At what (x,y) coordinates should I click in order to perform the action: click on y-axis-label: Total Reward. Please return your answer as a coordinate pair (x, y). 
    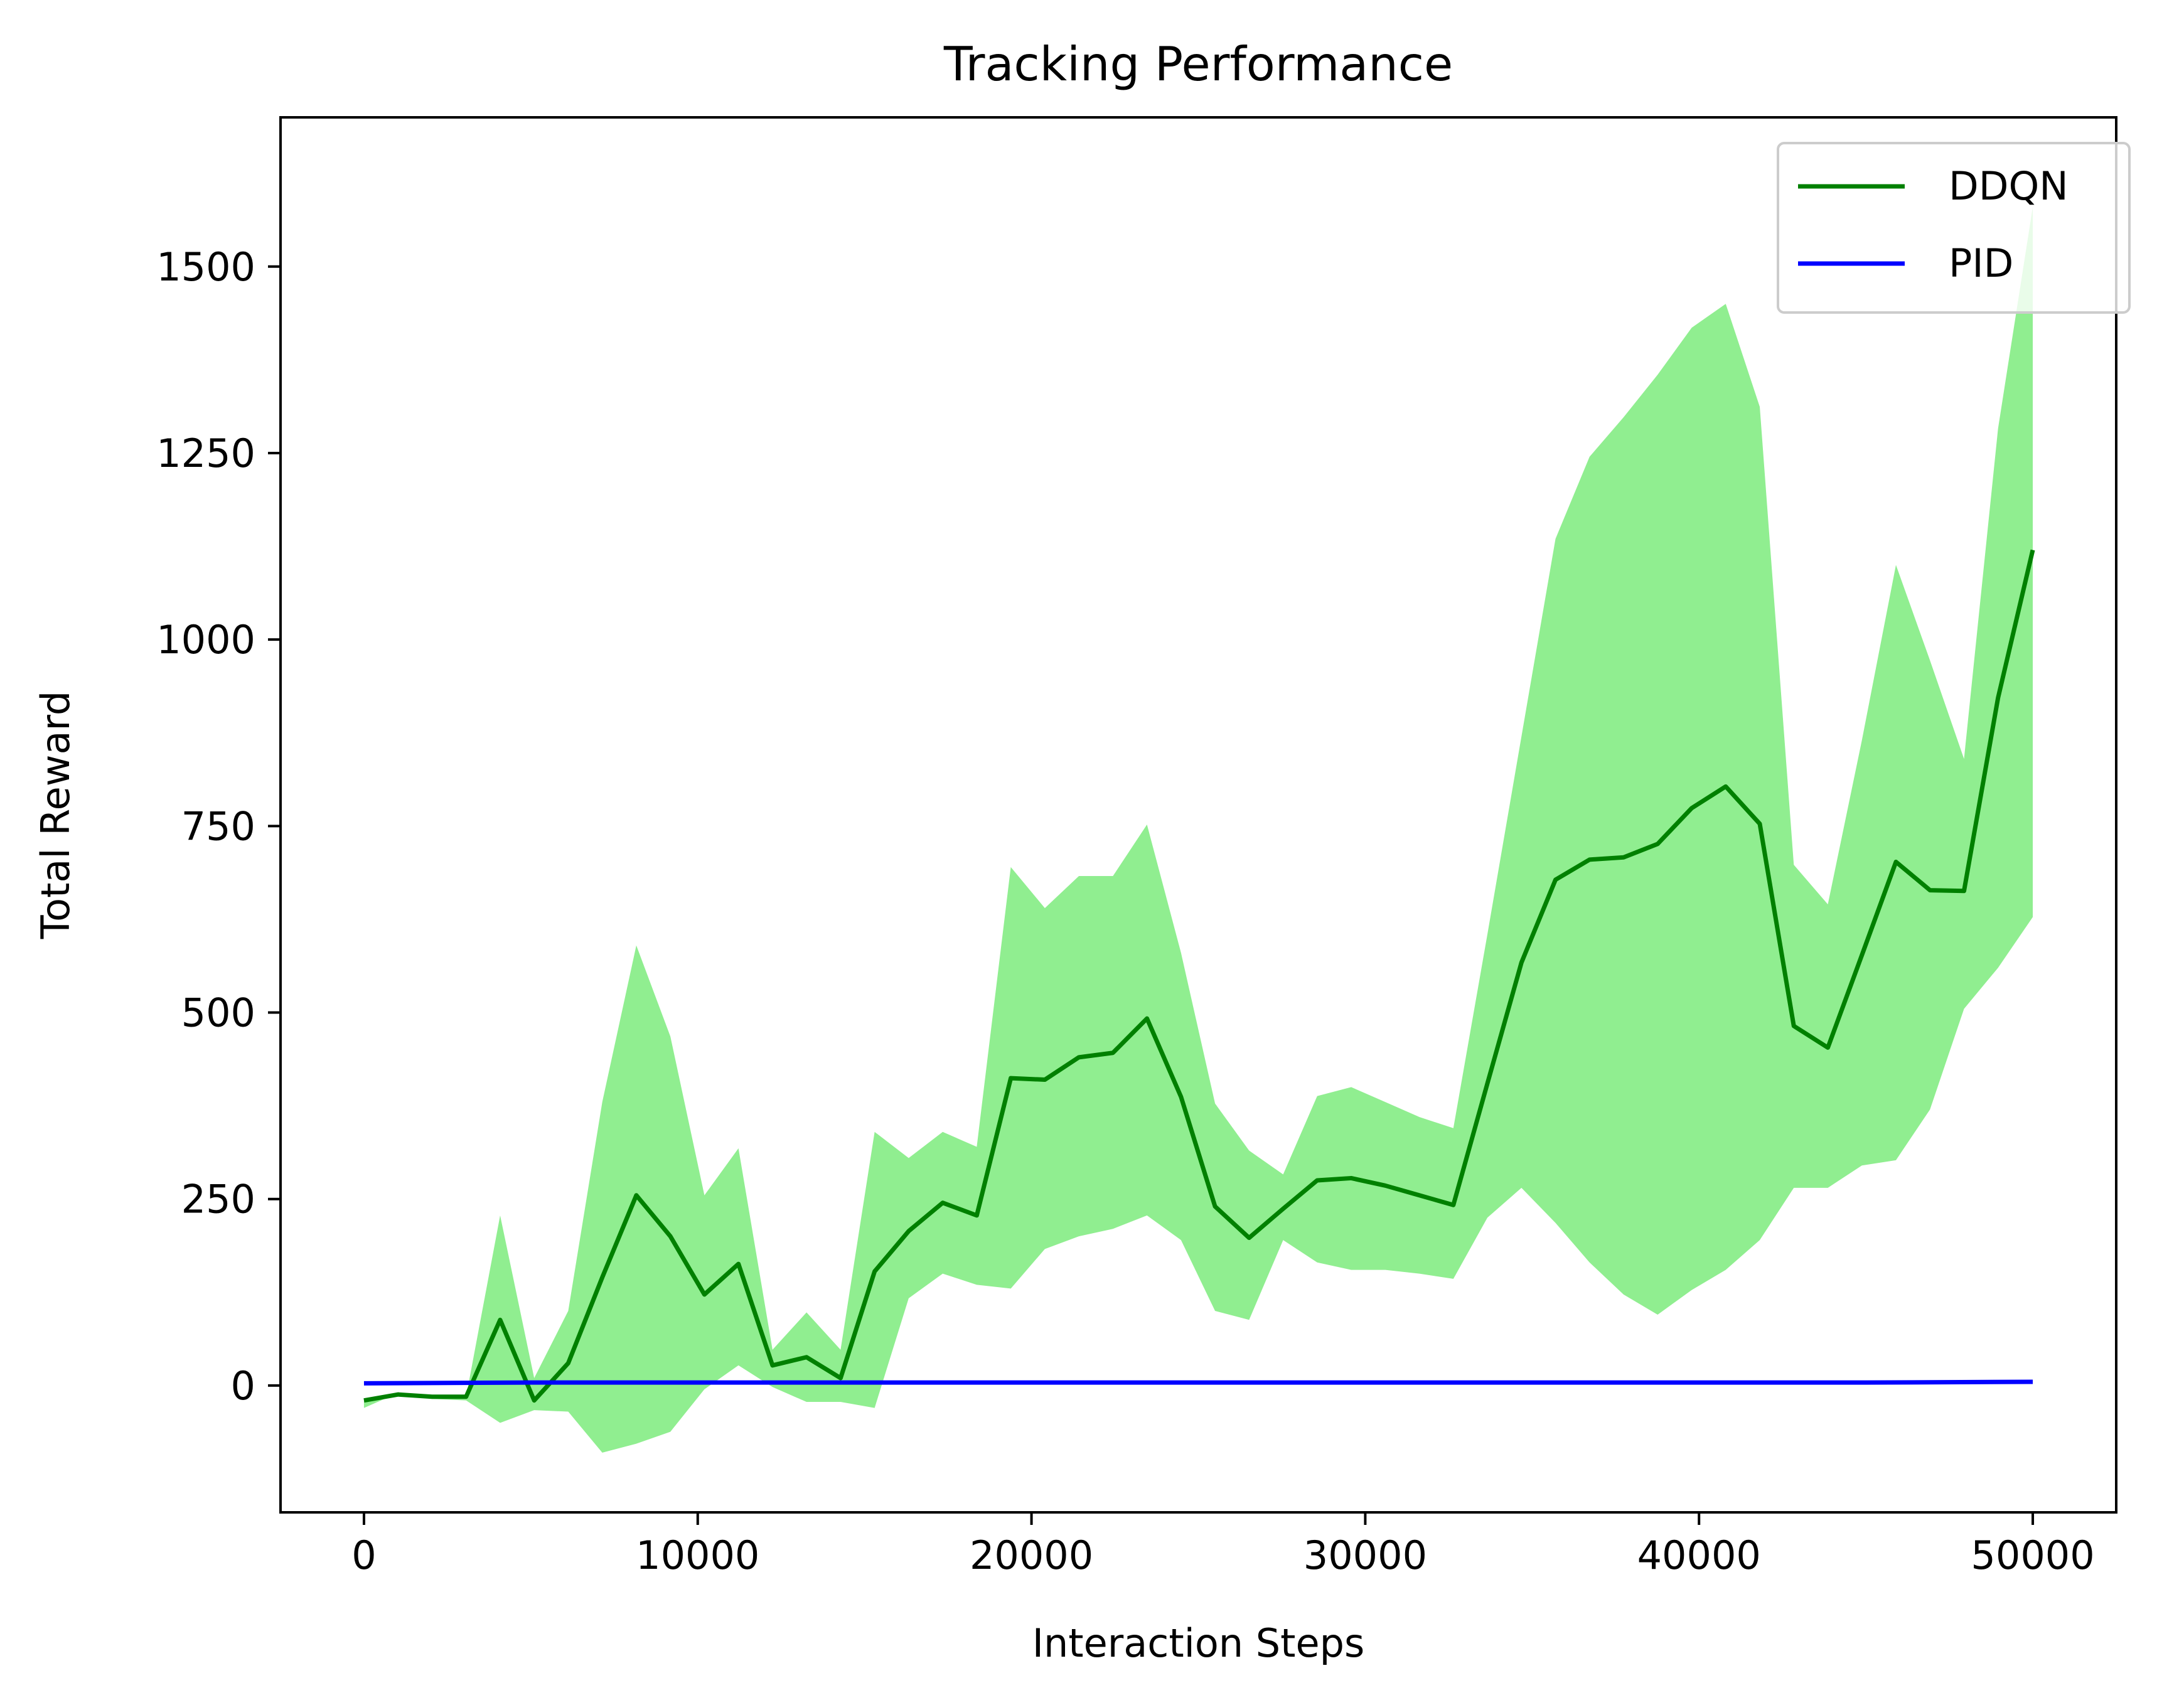
    Looking at the image, I should click on (55, 815).